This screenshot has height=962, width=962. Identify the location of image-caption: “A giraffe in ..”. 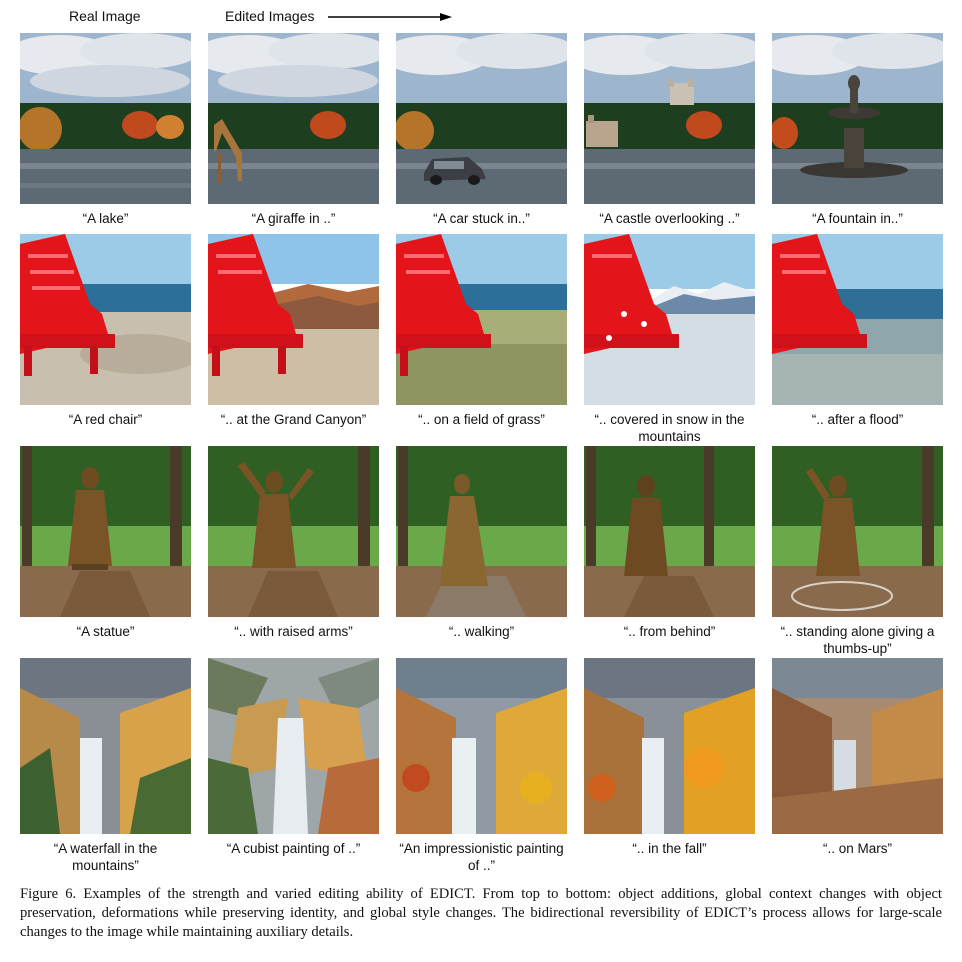
(293, 218).